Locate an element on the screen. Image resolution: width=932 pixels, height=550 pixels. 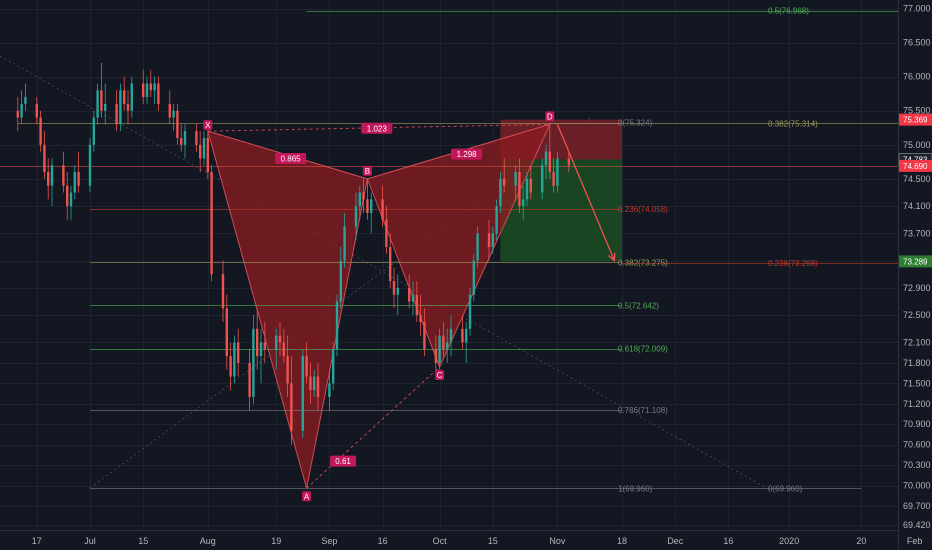
price-tag-background is located at coordinates (915, 119).